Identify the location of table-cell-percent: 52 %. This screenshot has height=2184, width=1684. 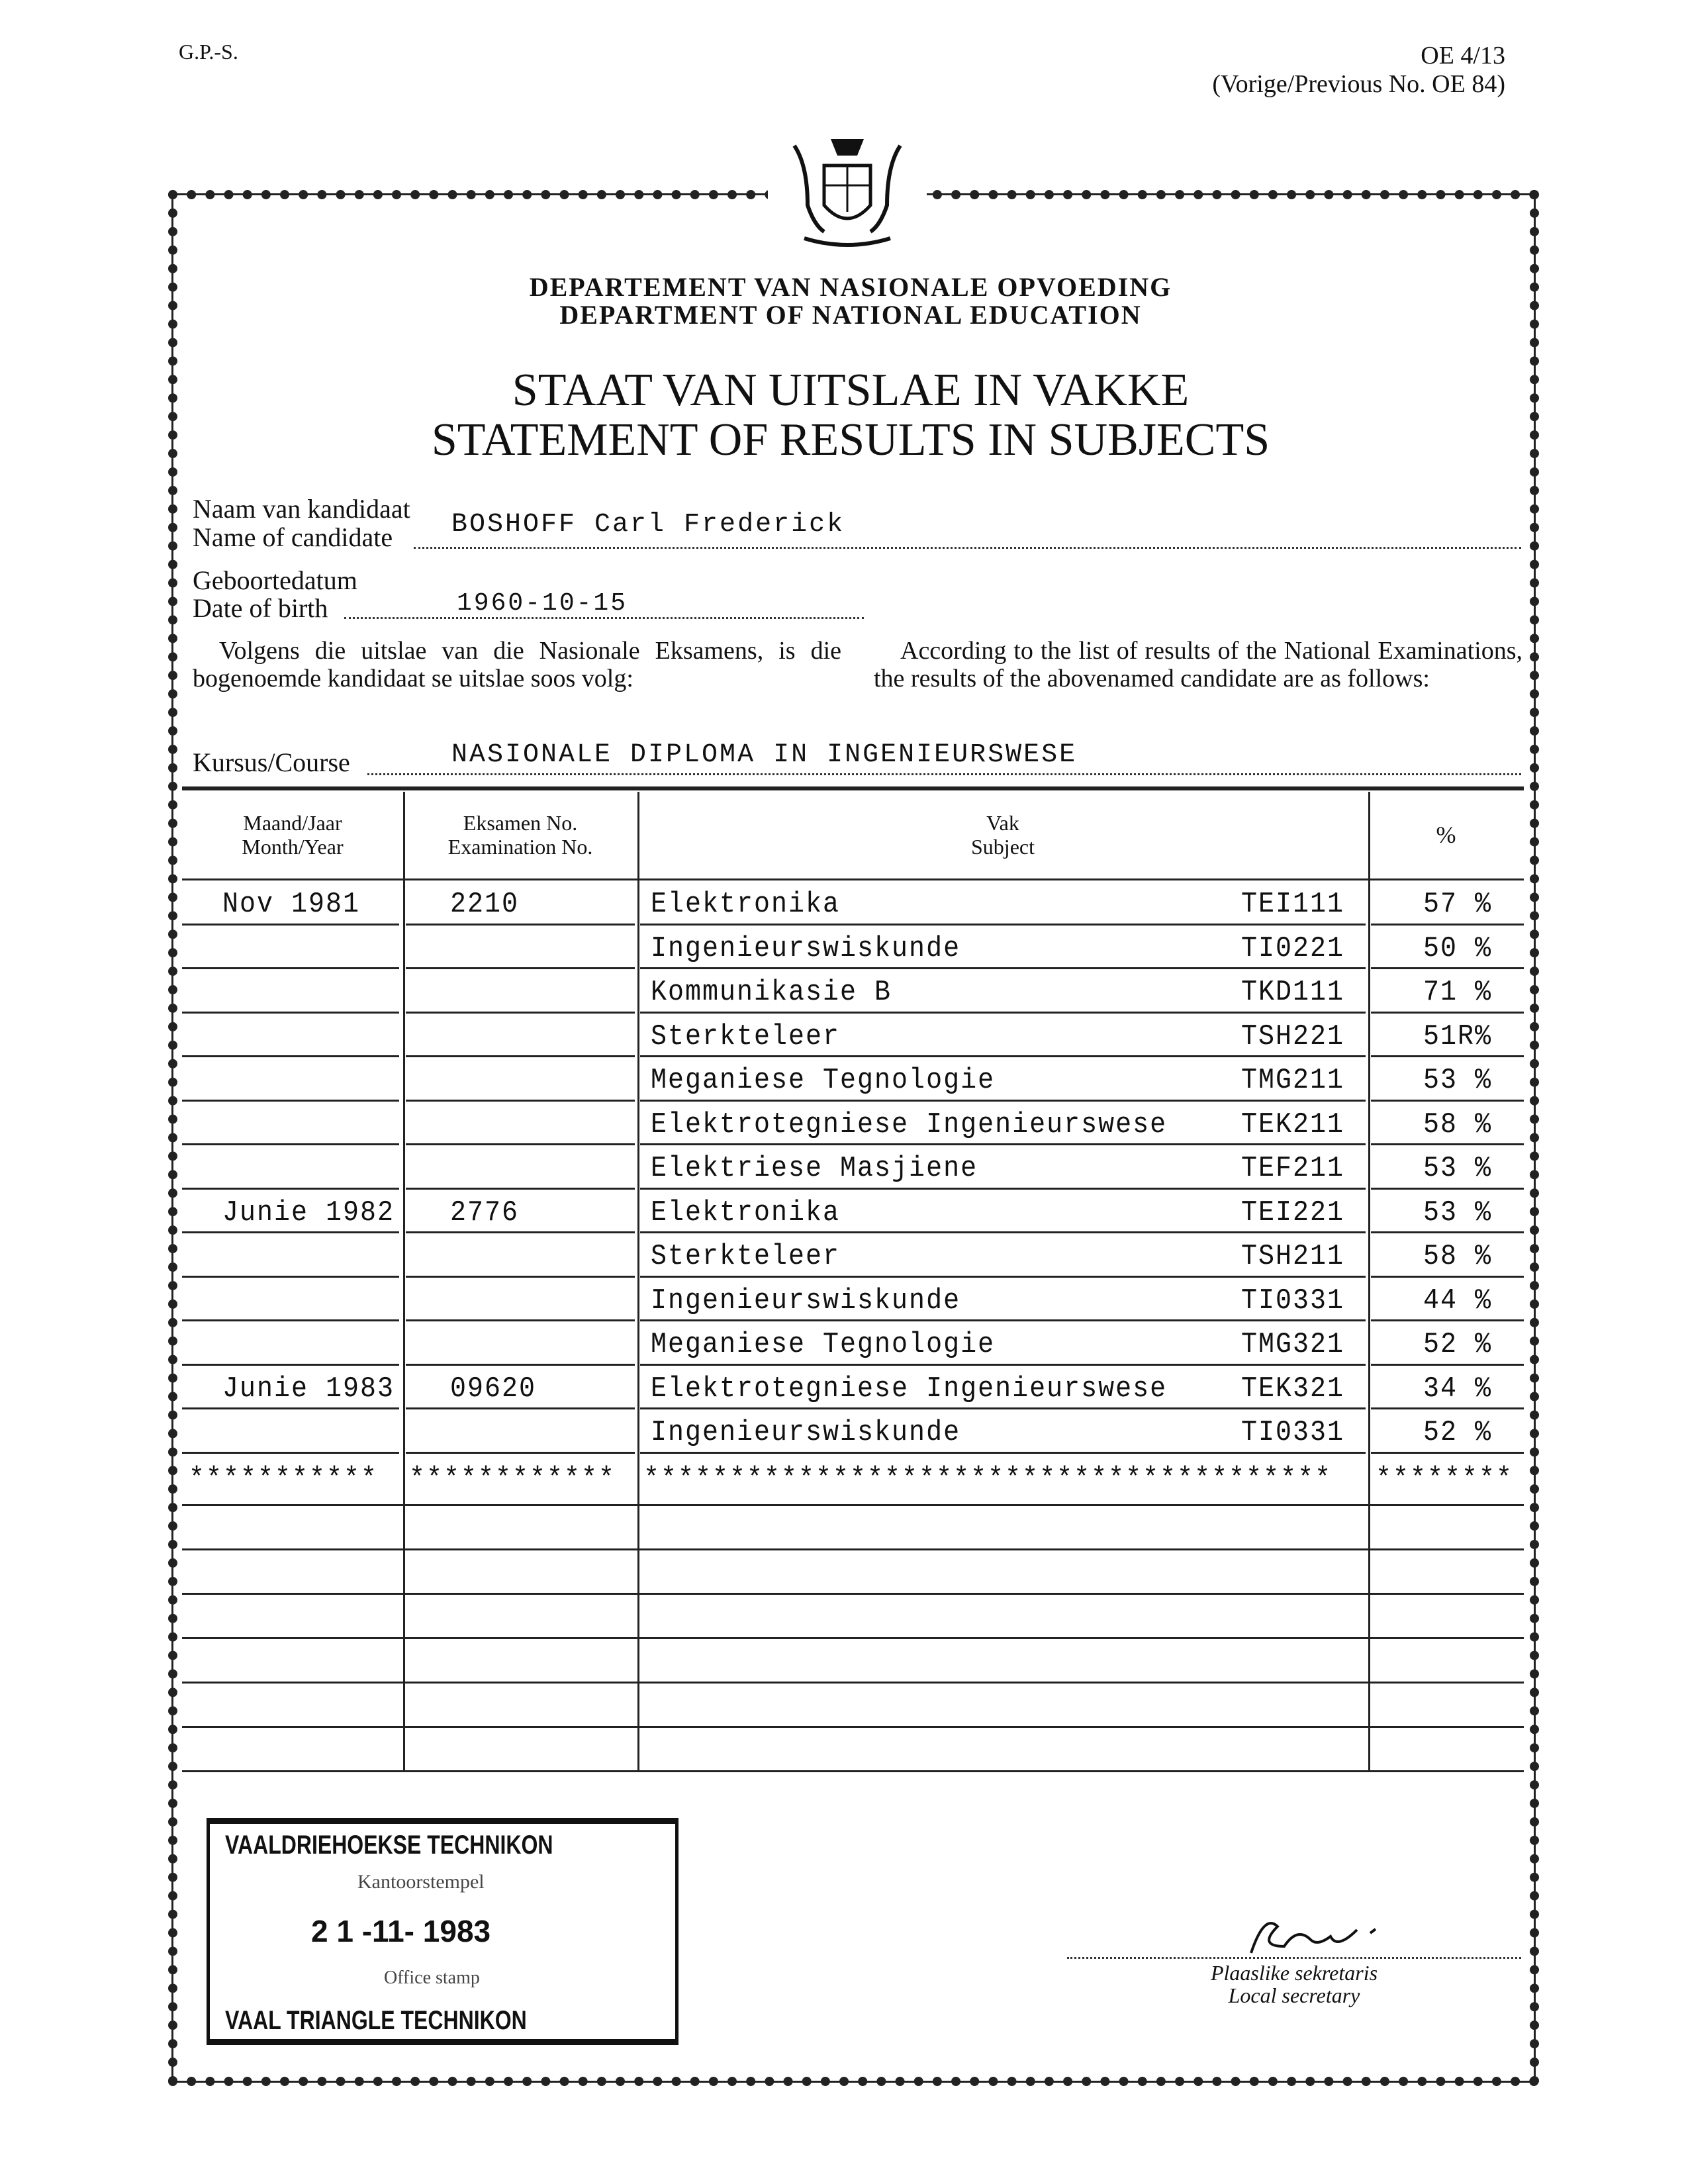
(1458, 1345).